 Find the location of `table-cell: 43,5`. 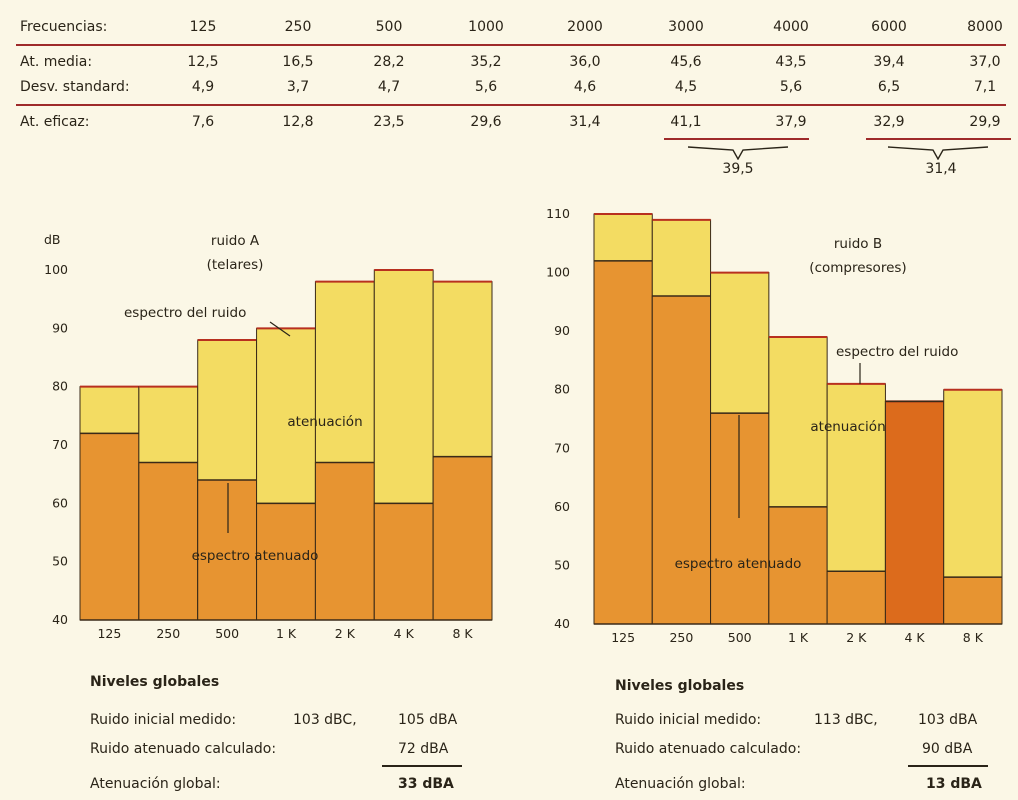

table-cell: 43,5 is located at coordinates (791, 62).